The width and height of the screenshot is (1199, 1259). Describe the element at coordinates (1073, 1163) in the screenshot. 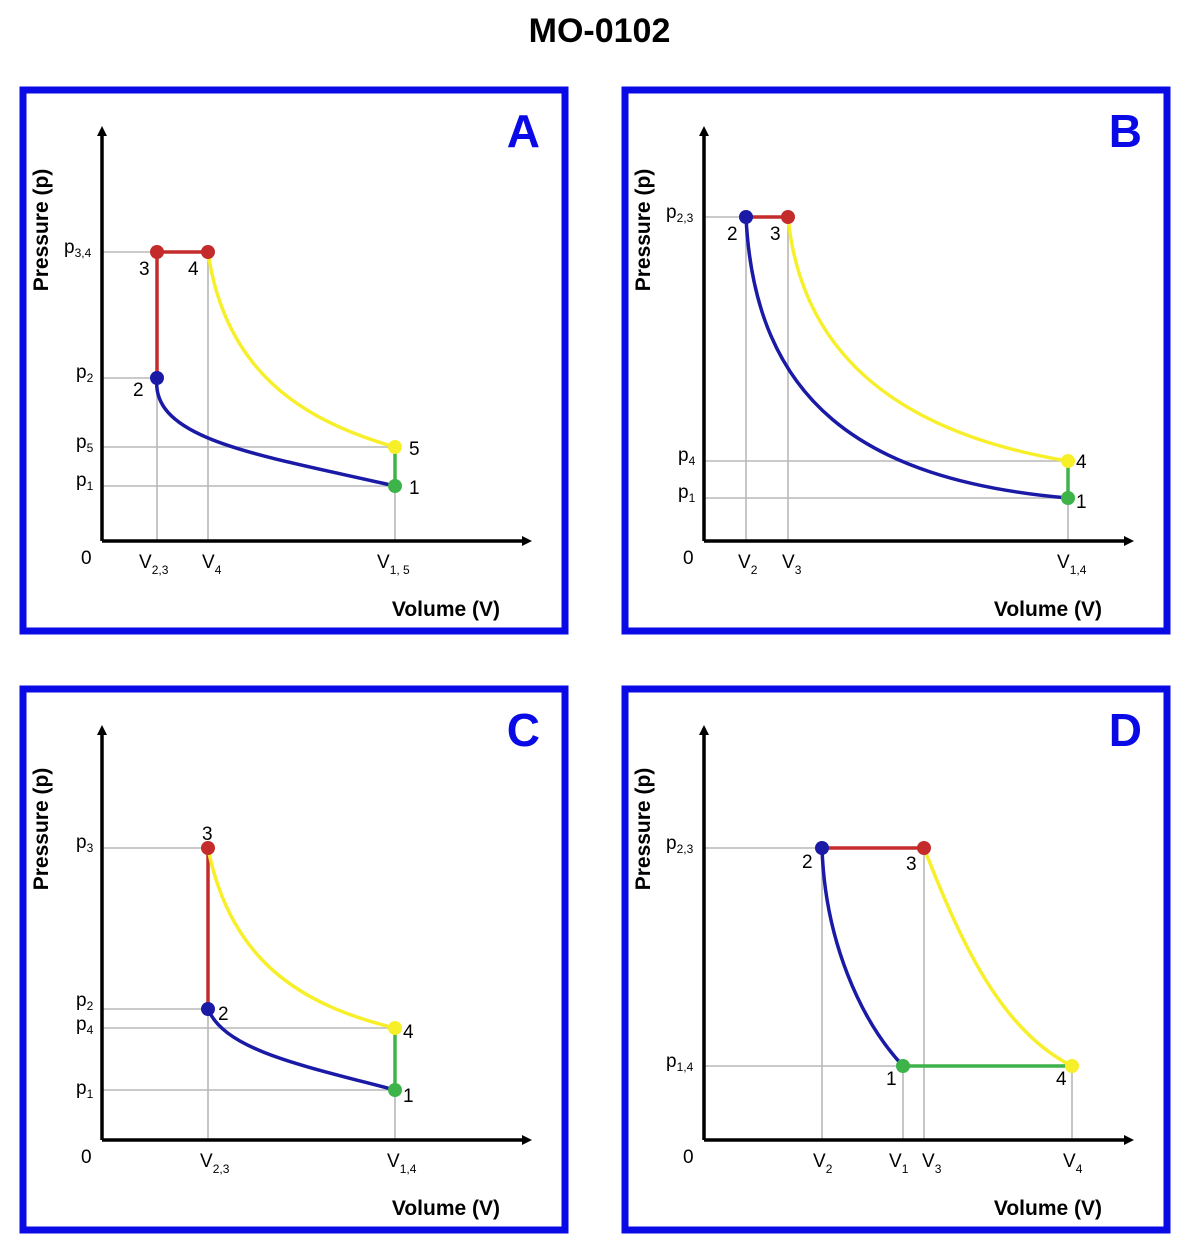

I see `panel-d-xtick-v4: V4` at that location.